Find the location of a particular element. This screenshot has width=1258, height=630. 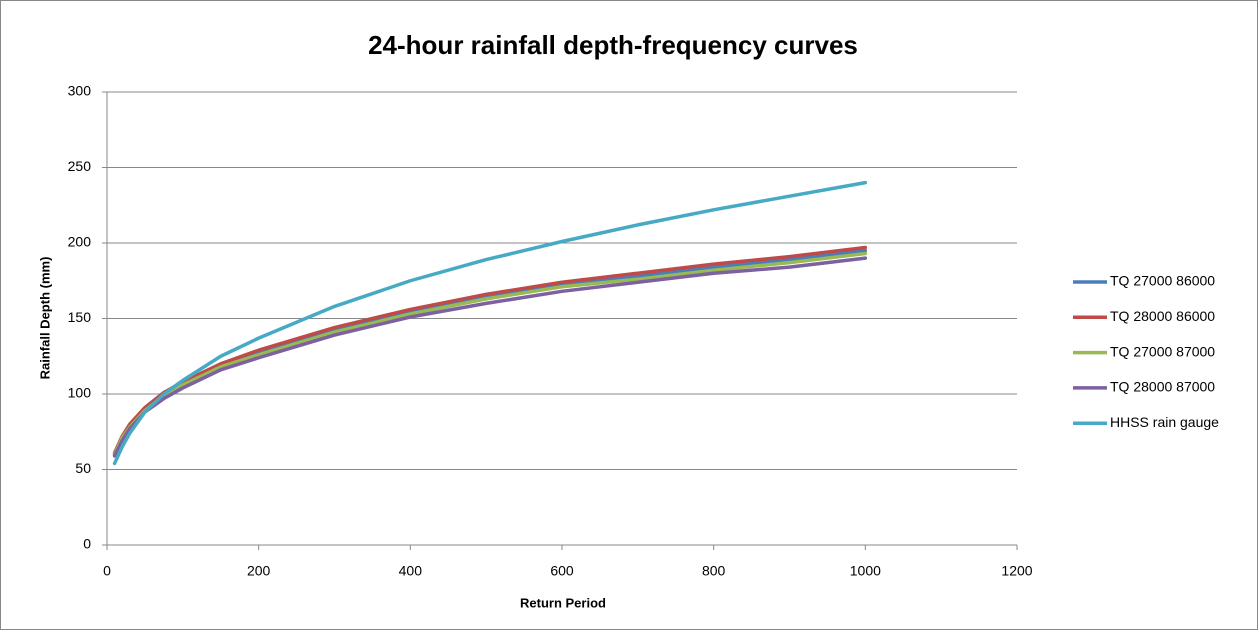

y-tick-label: 300 is located at coordinates (80, 91).